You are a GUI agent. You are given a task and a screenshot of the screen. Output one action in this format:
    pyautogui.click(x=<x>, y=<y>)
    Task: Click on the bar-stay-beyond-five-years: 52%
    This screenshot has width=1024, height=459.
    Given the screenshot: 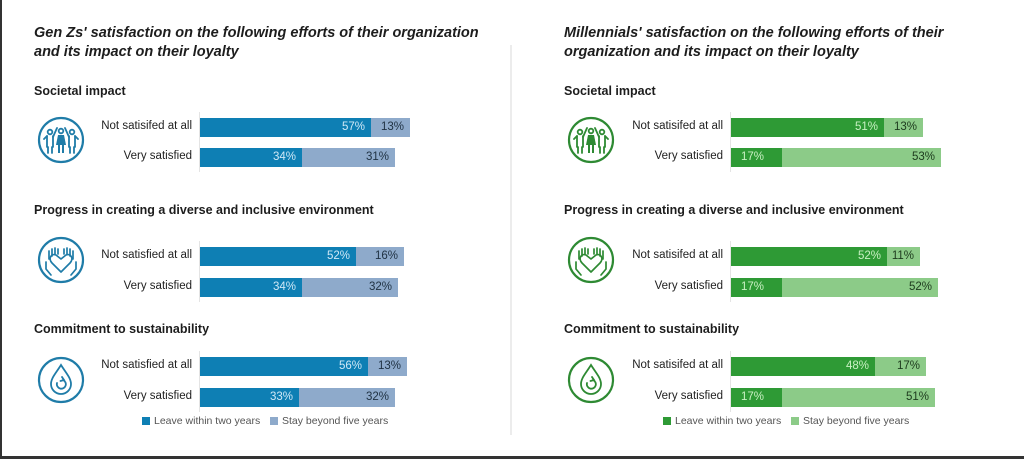 What is the action you would take?
    pyautogui.click(x=860, y=287)
    